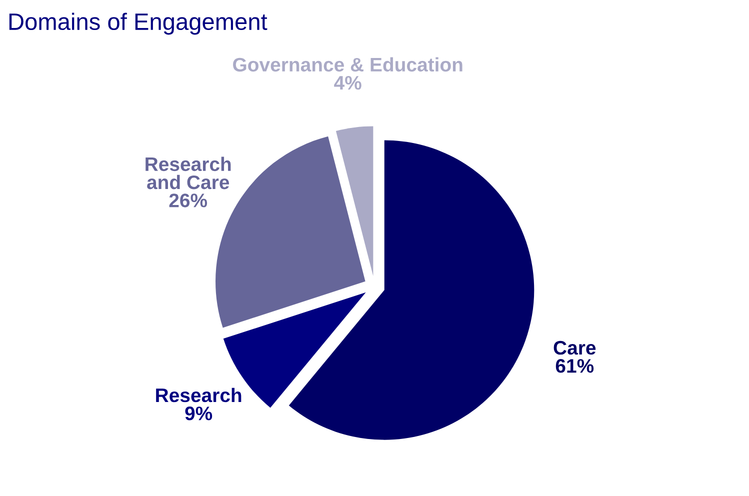 This screenshot has width=749, height=496. What do you see at coordinates (198, 413) in the screenshot?
I see `data-label: 9%` at bounding box center [198, 413].